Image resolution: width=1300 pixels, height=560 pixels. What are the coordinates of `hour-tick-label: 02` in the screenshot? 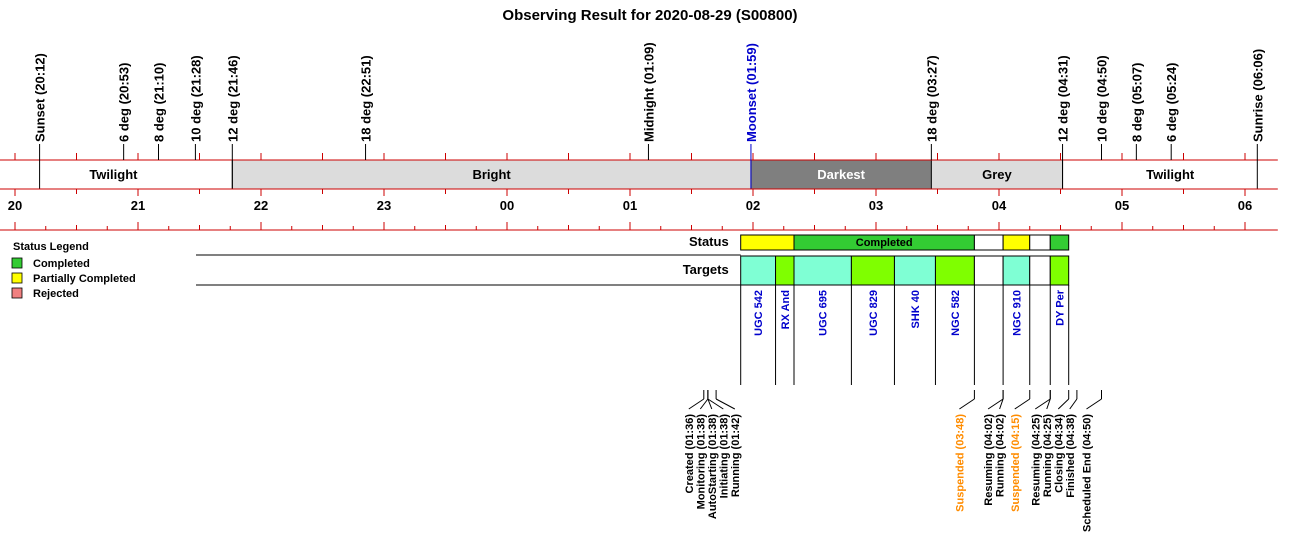 It's located at (753, 205).